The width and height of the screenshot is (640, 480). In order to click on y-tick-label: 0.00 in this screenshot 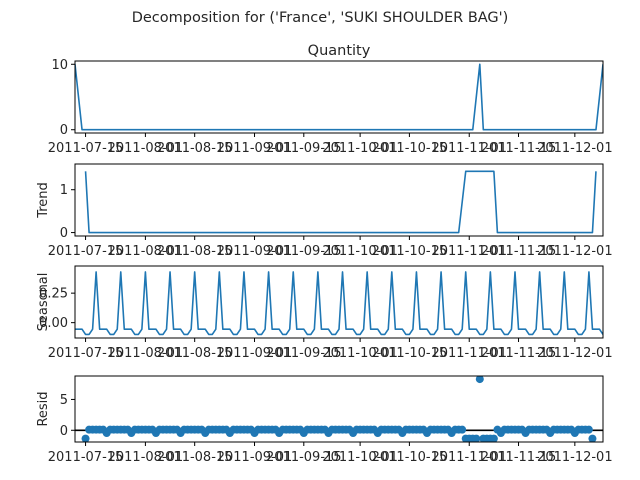, I will do `click(53, 323)`.